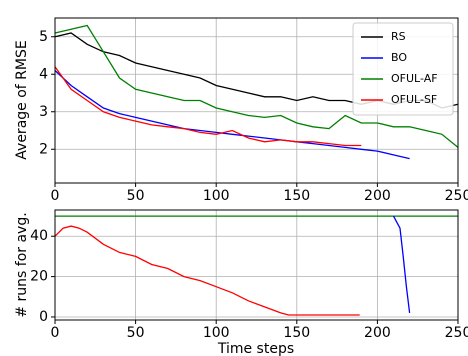 The width and height of the screenshot is (468, 356). What do you see at coordinates (43, 149) in the screenshot?
I see `y-tick-label: 2` at bounding box center [43, 149].